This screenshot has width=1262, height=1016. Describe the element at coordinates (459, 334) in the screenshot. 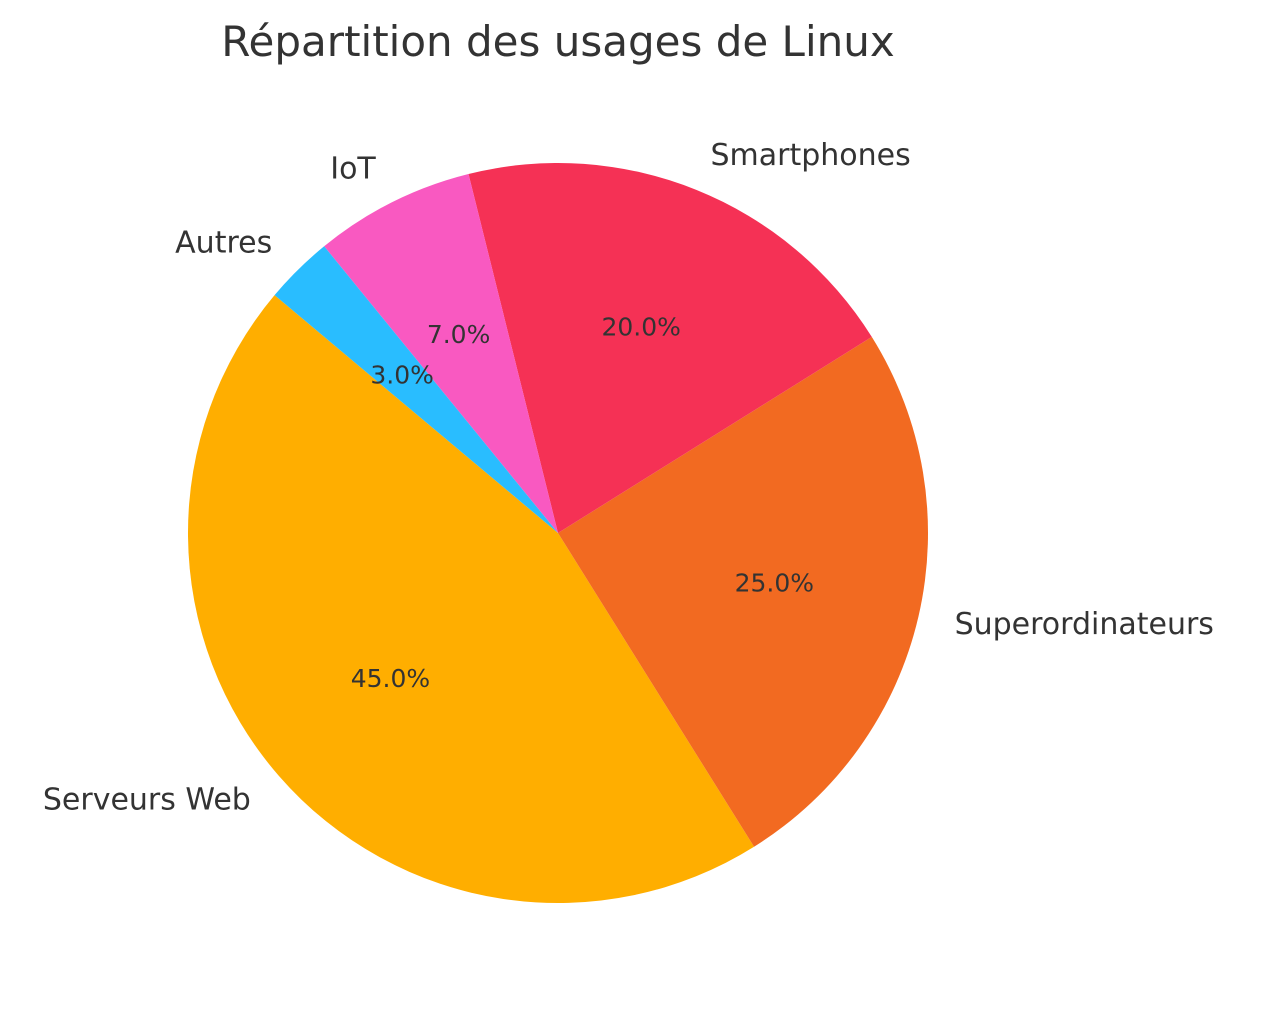

I see `pct-label-iot: 7.0%` at that location.